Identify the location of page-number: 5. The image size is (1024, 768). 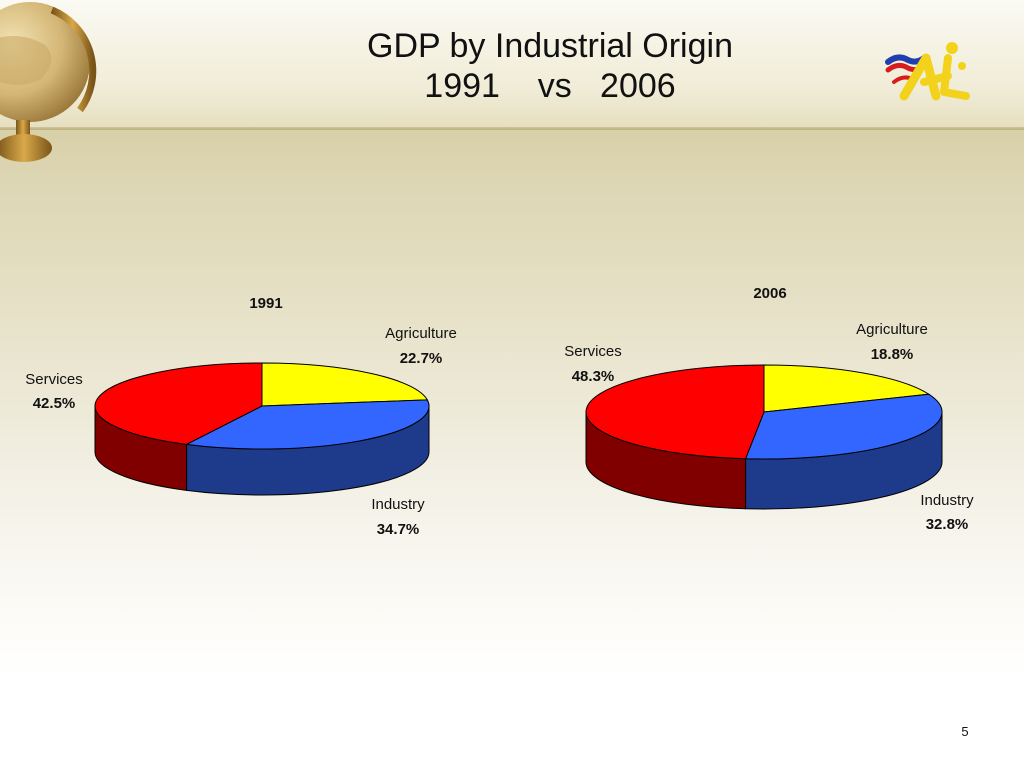
(965, 731).